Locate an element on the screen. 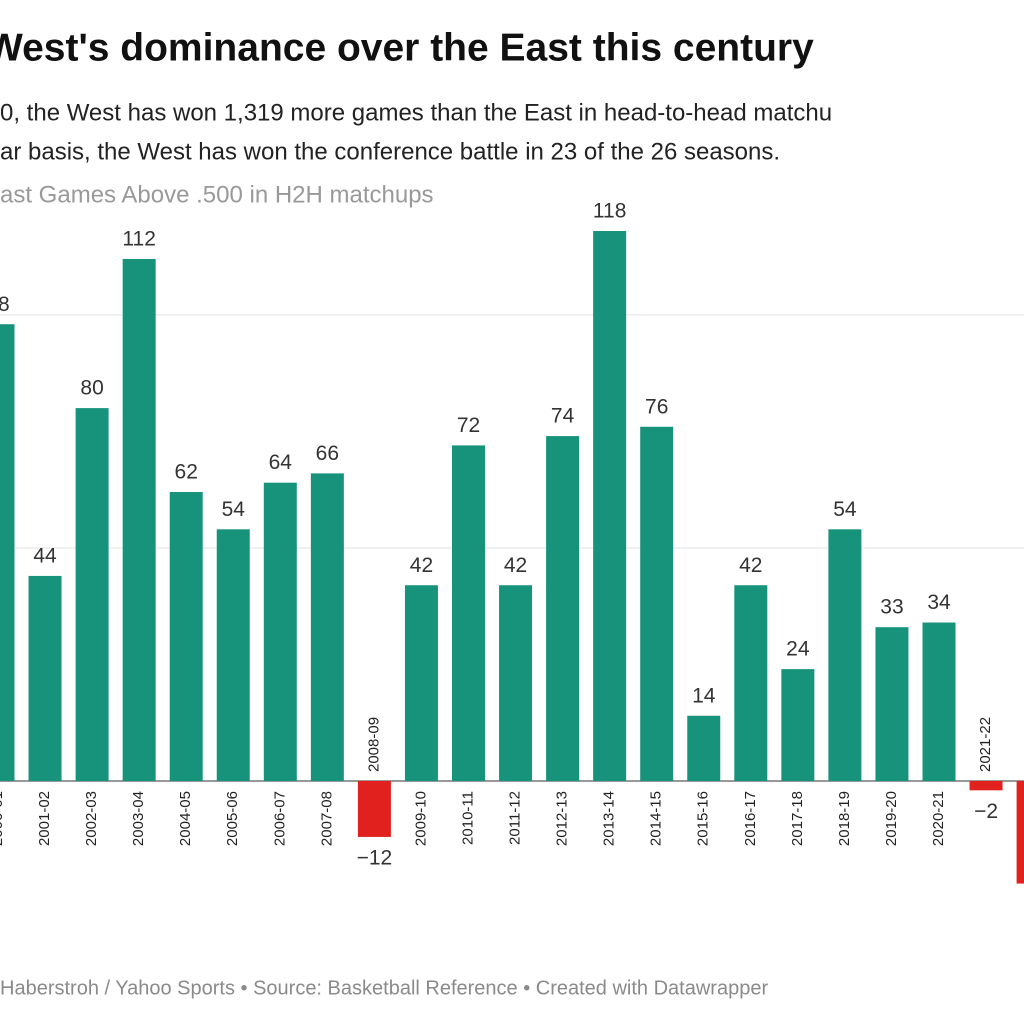  value-label: 34 is located at coordinates (939, 602).